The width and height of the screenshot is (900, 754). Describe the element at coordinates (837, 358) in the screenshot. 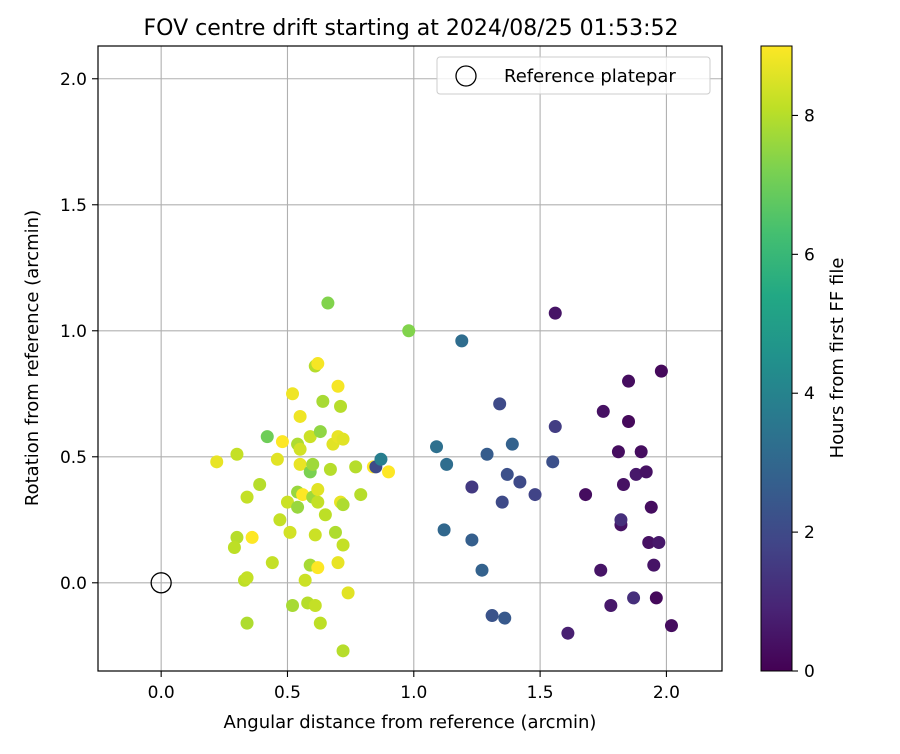

I see `colorbar-label: Hours from first FF file` at that location.